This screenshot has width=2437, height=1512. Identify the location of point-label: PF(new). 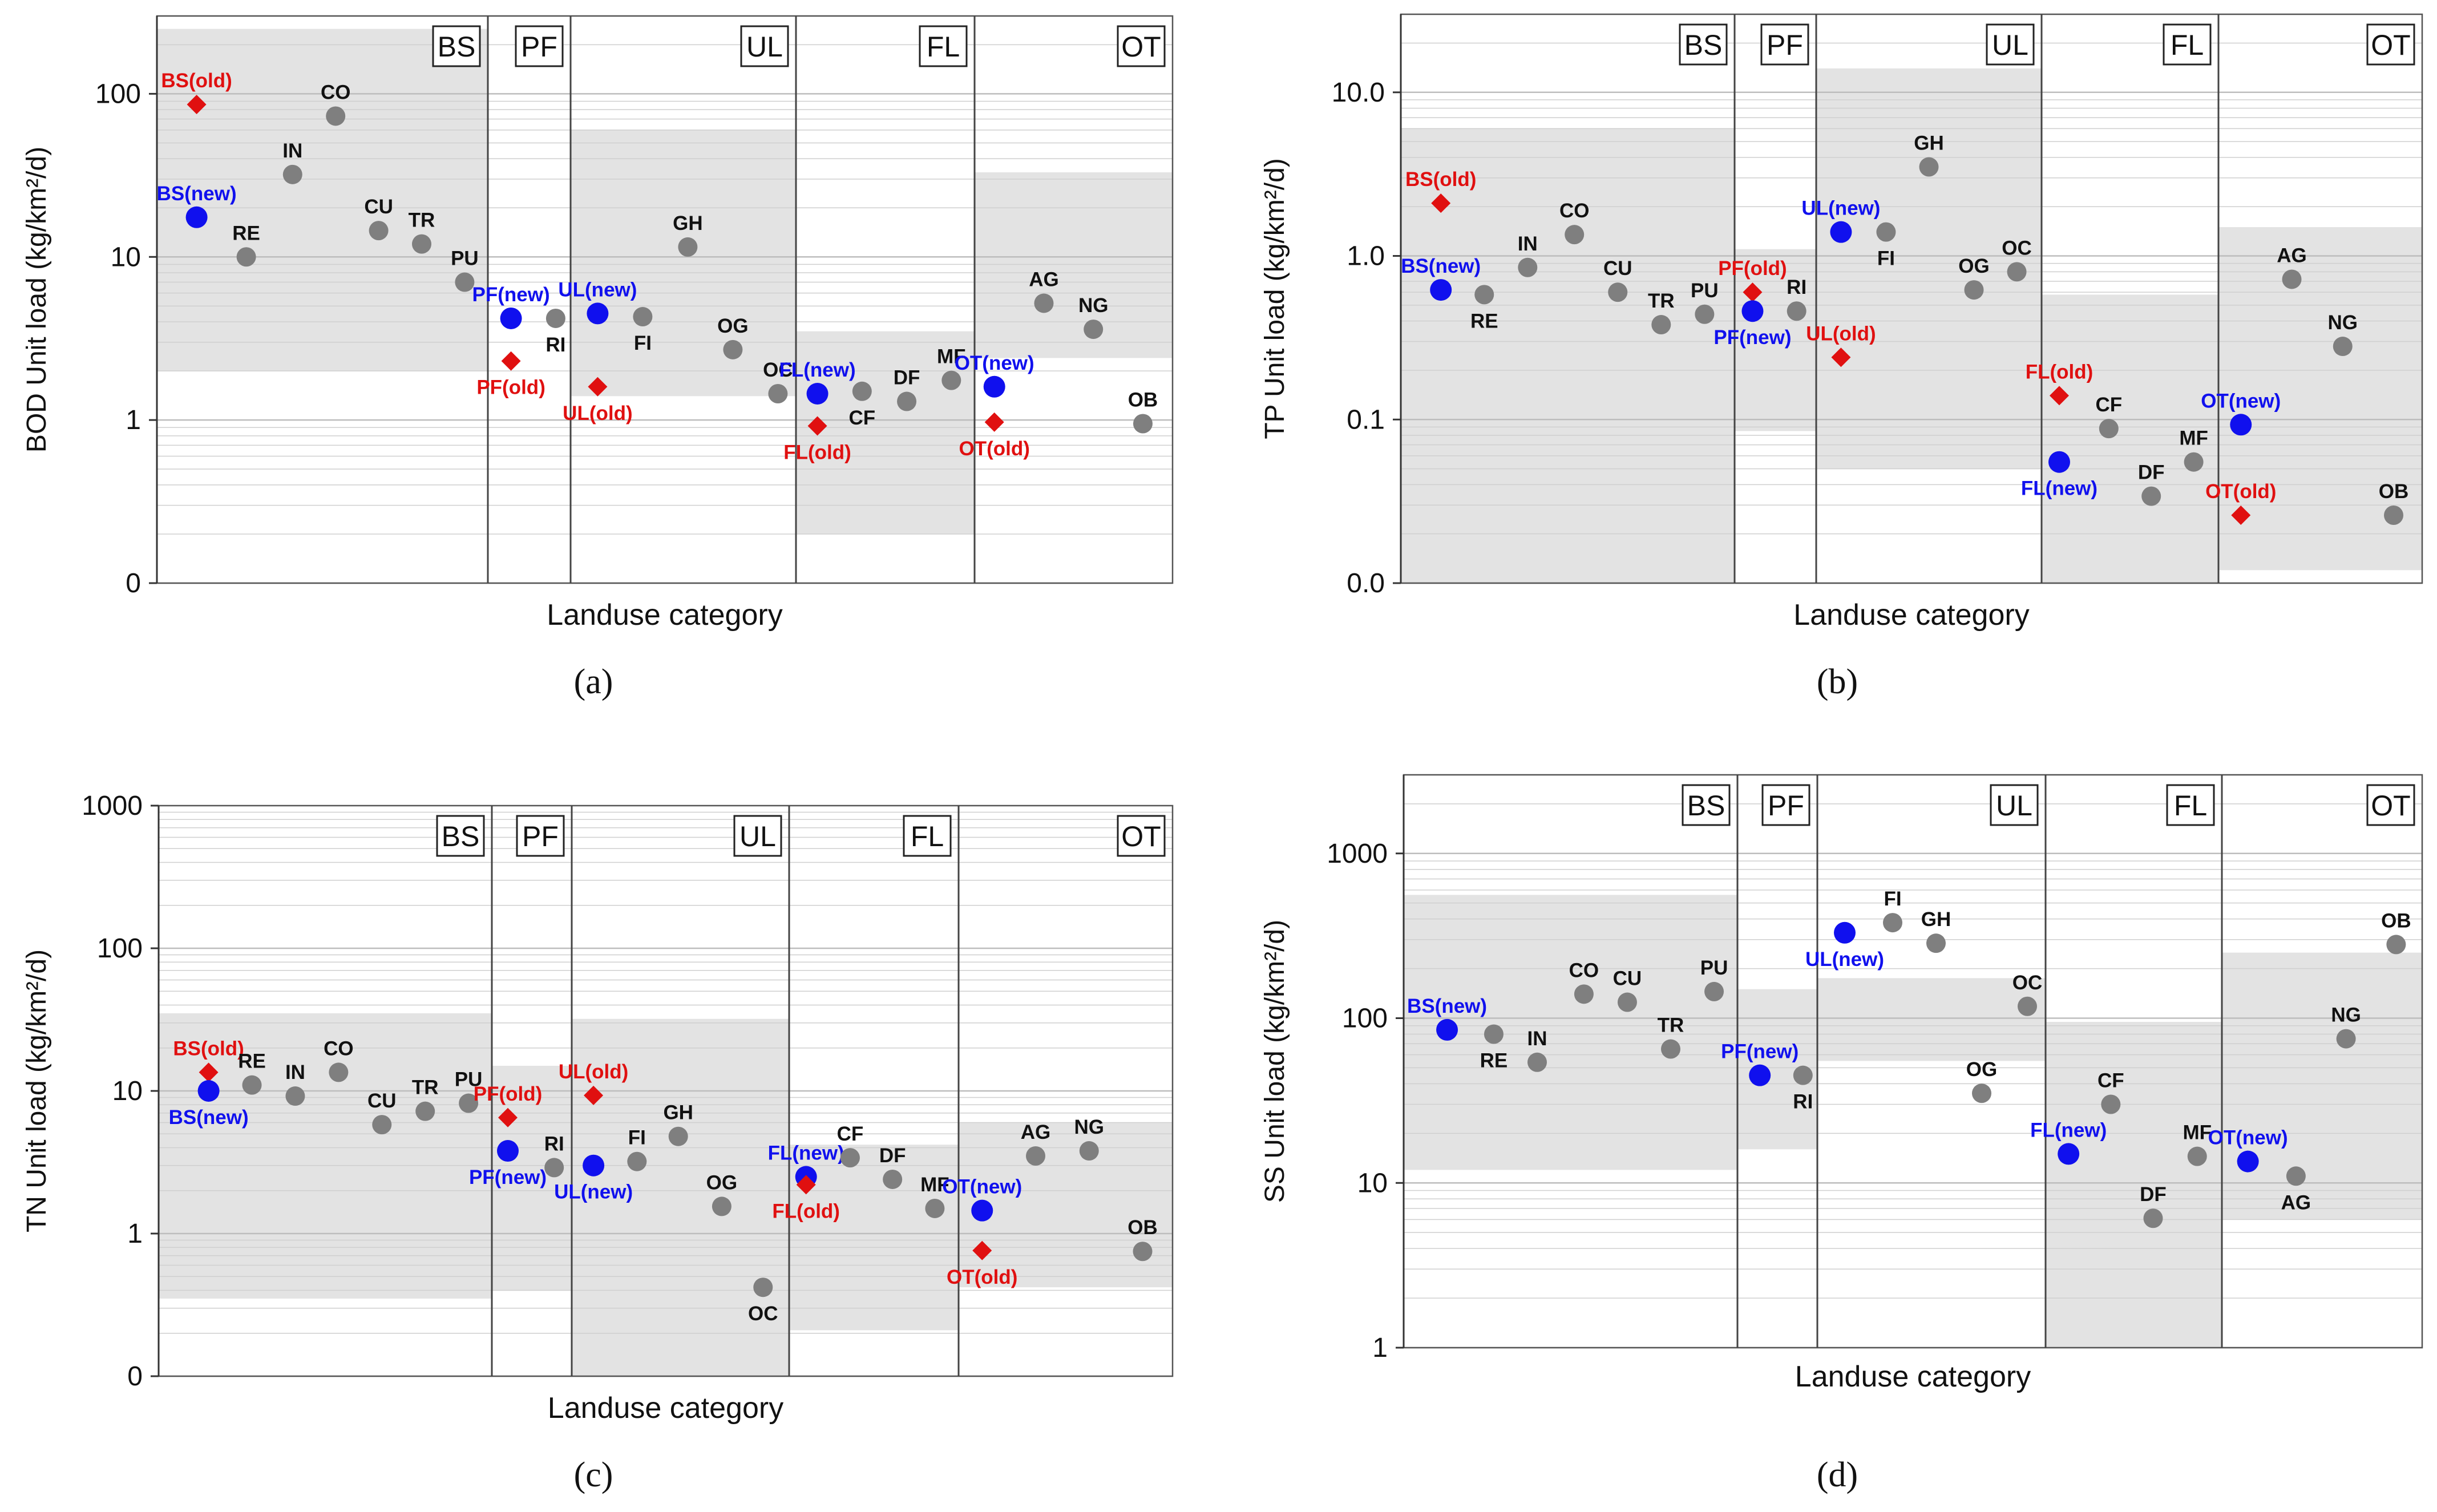
(1760, 1052).